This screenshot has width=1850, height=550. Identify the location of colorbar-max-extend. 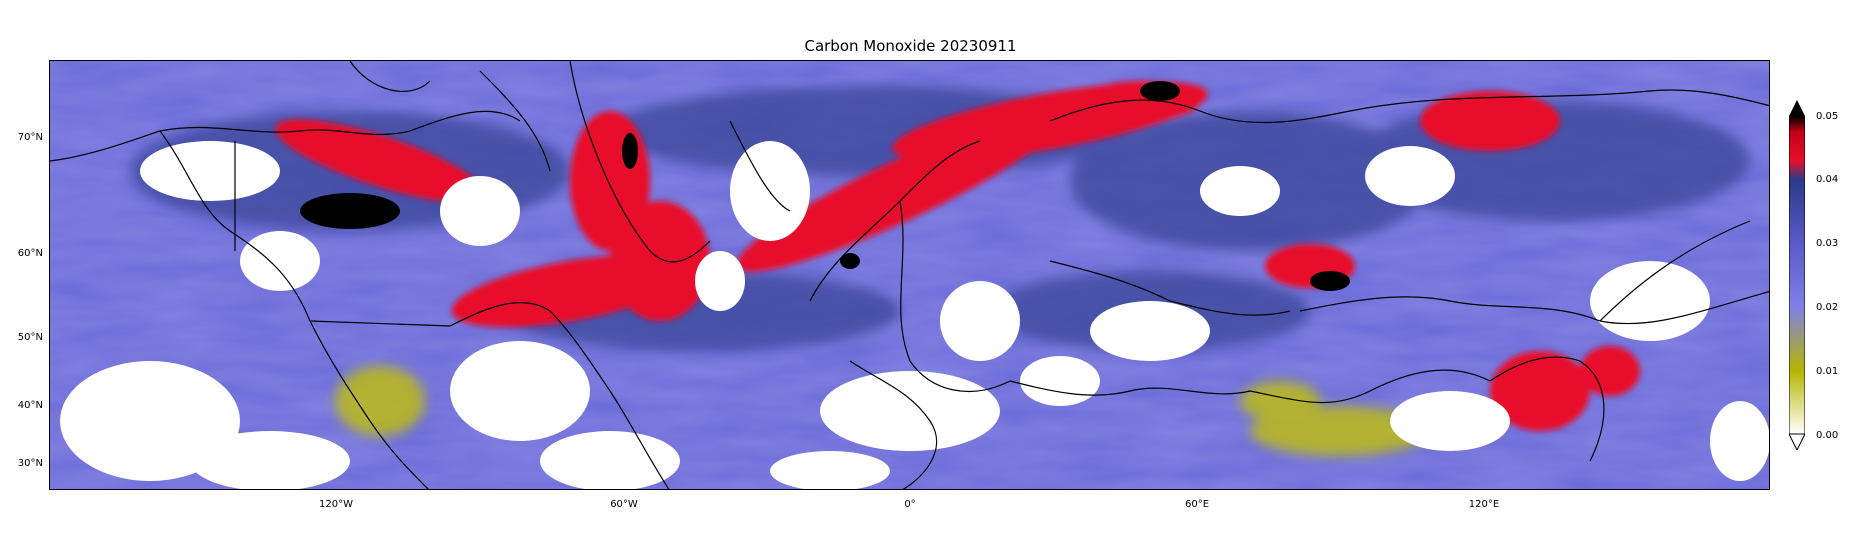
(1797, 108).